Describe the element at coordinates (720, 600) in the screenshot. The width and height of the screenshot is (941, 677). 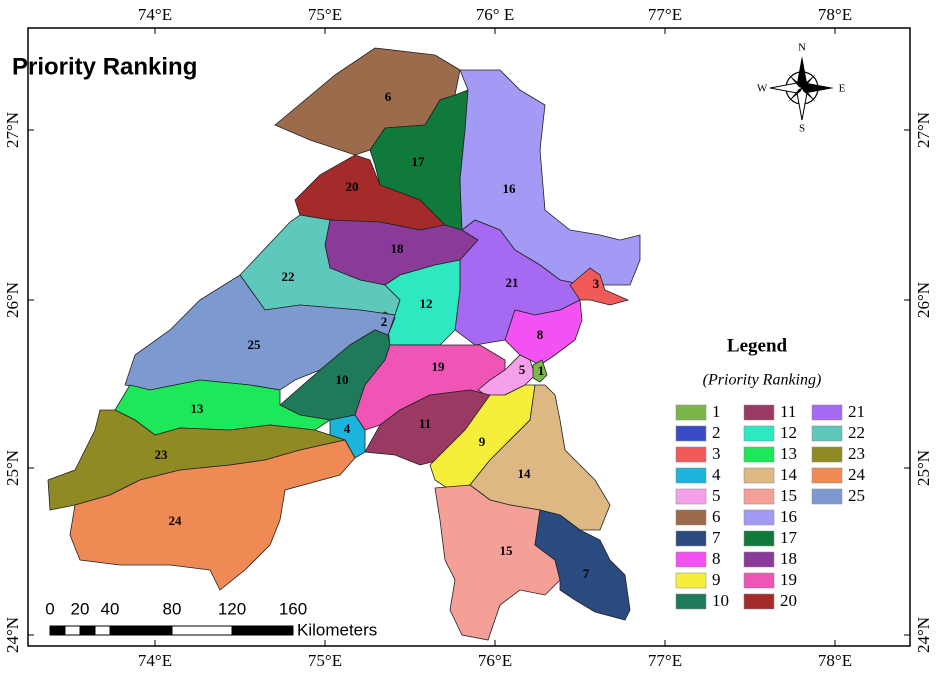
I see `legend-label: 10` at that location.